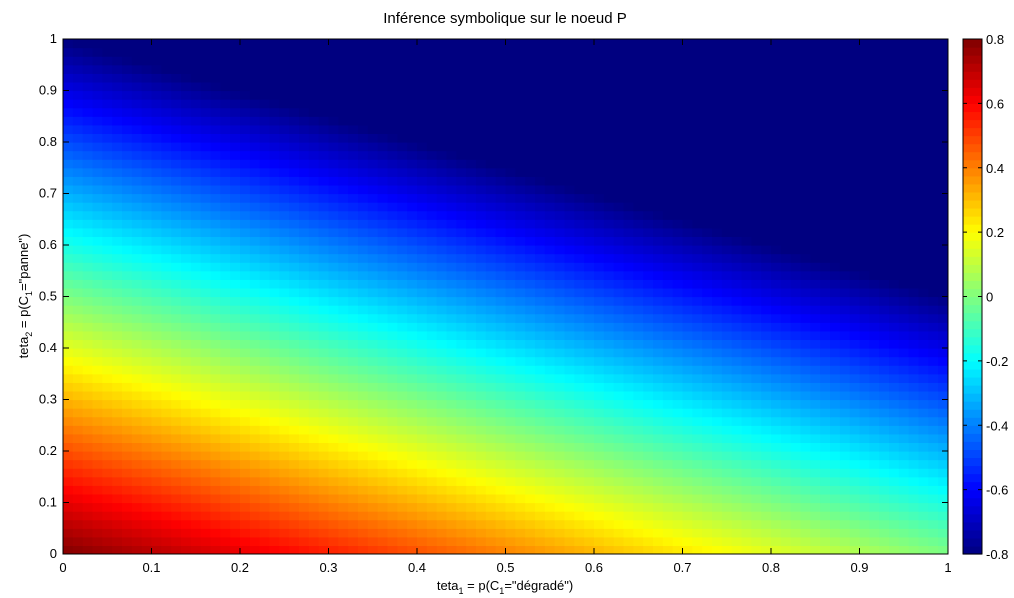 The image size is (1014, 598). Describe the element at coordinates (504, 18) in the screenshot. I see `chart-title: Inférence symbolique sur le noeud P` at that location.